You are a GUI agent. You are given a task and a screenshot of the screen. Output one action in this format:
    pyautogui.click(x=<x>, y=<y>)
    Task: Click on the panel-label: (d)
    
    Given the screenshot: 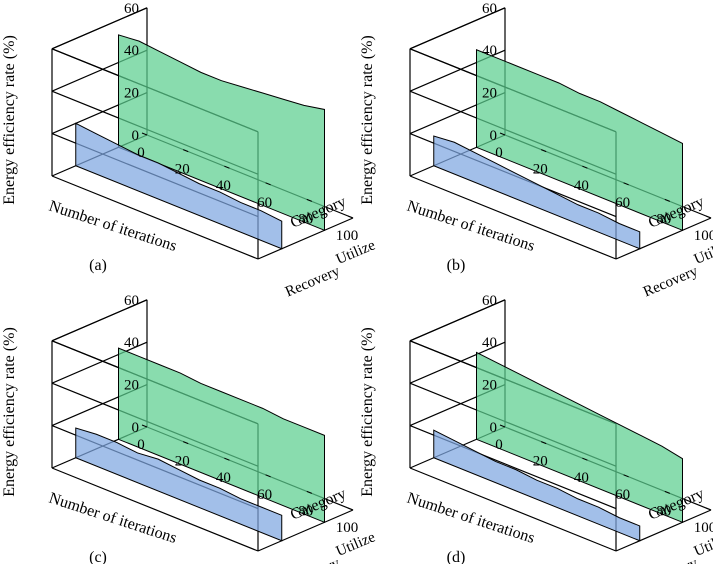 What is the action you would take?
    pyautogui.click(x=456, y=556)
    